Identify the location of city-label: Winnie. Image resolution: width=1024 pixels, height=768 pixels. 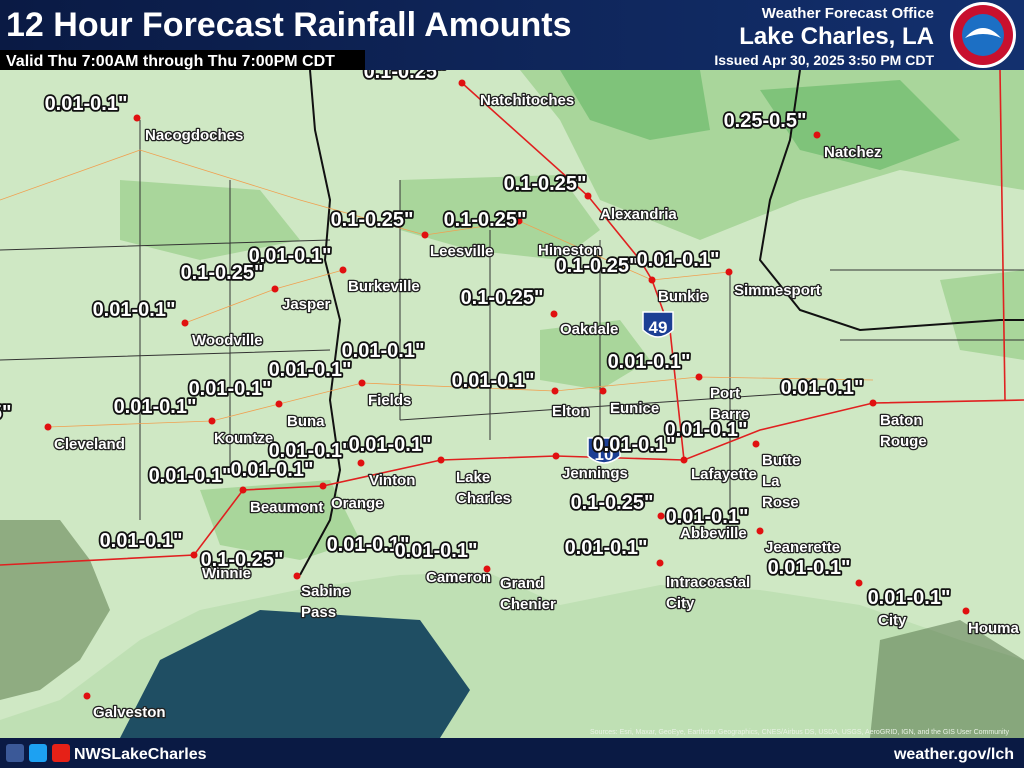
(226, 573).